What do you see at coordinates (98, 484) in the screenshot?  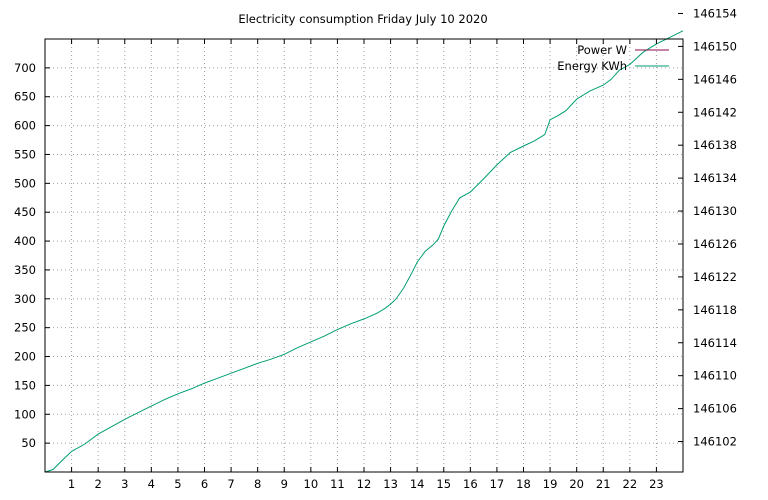 I see `x-tick-label: 2` at bounding box center [98, 484].